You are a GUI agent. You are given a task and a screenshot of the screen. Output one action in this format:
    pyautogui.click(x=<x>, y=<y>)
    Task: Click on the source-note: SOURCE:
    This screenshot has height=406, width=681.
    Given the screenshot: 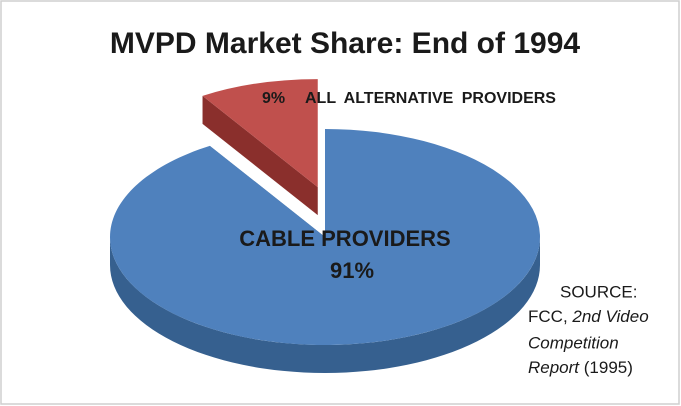 What is the action you would take?
    pyautogui.click(x=598, y=291)
    